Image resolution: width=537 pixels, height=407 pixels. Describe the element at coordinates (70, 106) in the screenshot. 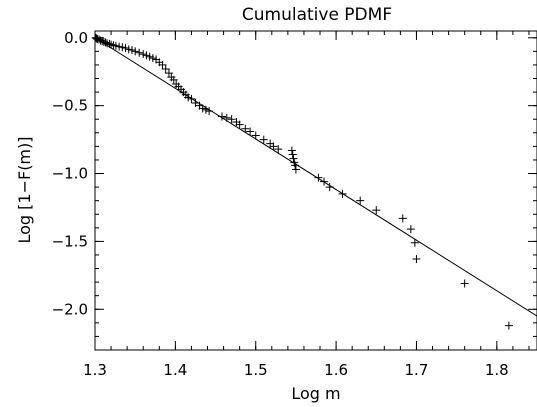

I see `y-tick-label: −0.5` at that location.